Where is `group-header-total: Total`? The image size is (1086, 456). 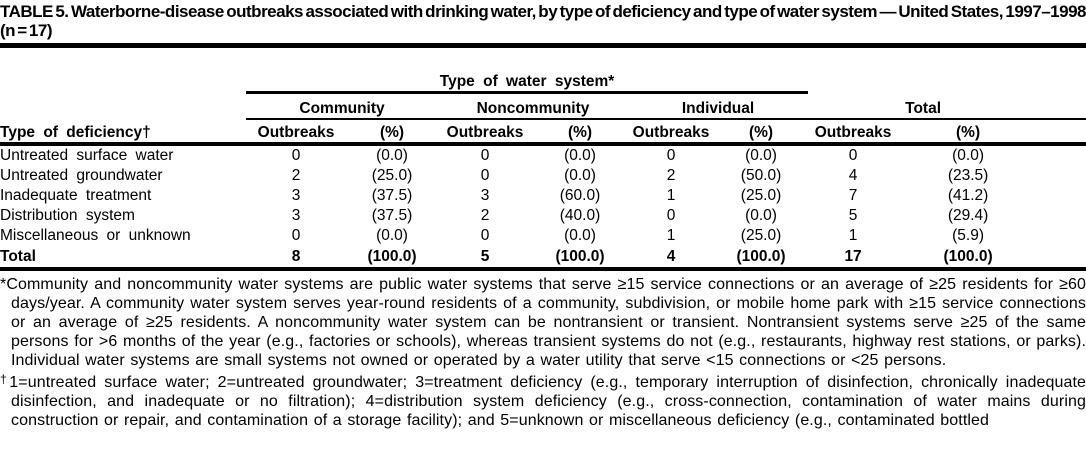
group-header-total: Total is located at coordinates (923, 106).